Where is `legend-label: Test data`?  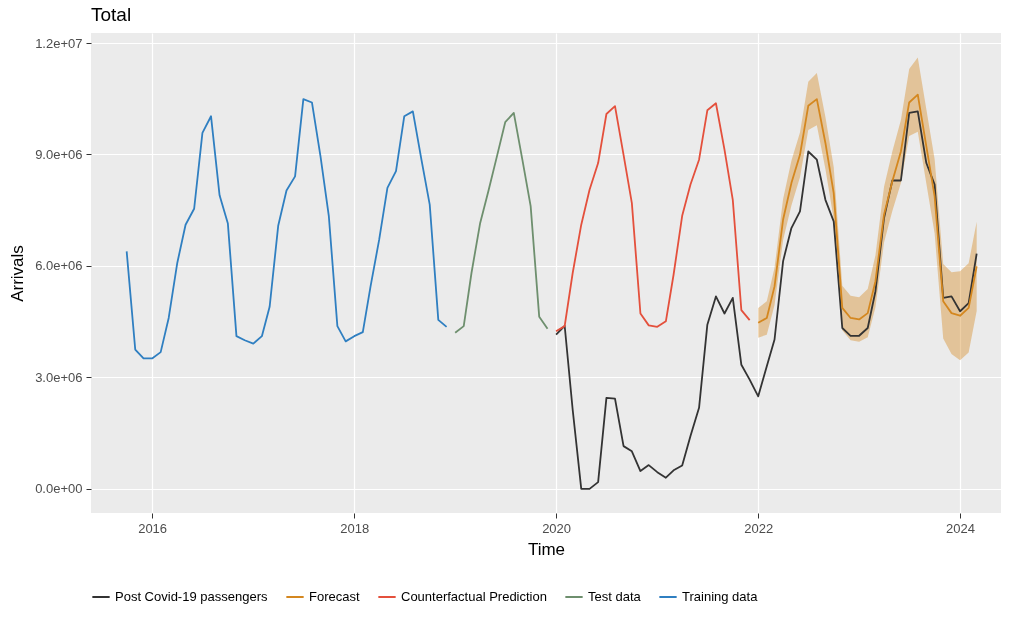
legend-label: Test data is located at coordinates (615, 596).